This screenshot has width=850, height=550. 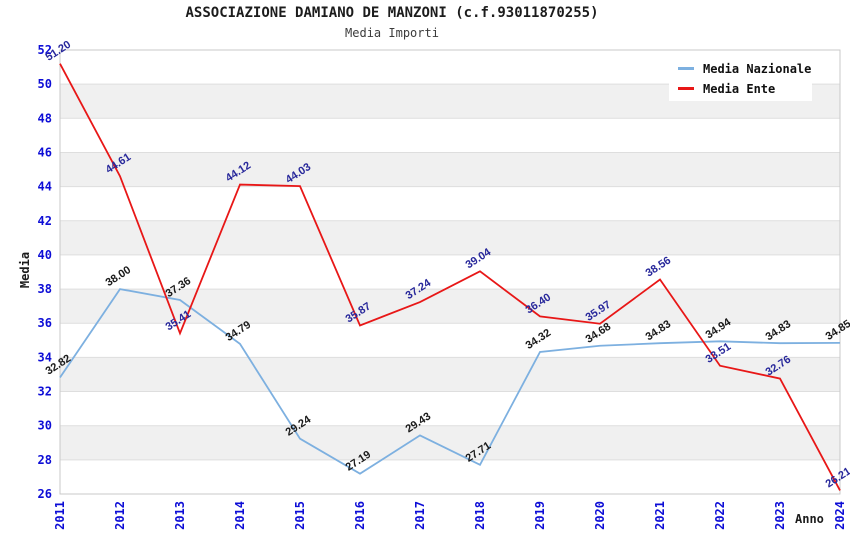 What do you see at coordinates (720, 515) in the screenshot?
I see `x-tick-label: 2022` at bounding box center [720, 515].